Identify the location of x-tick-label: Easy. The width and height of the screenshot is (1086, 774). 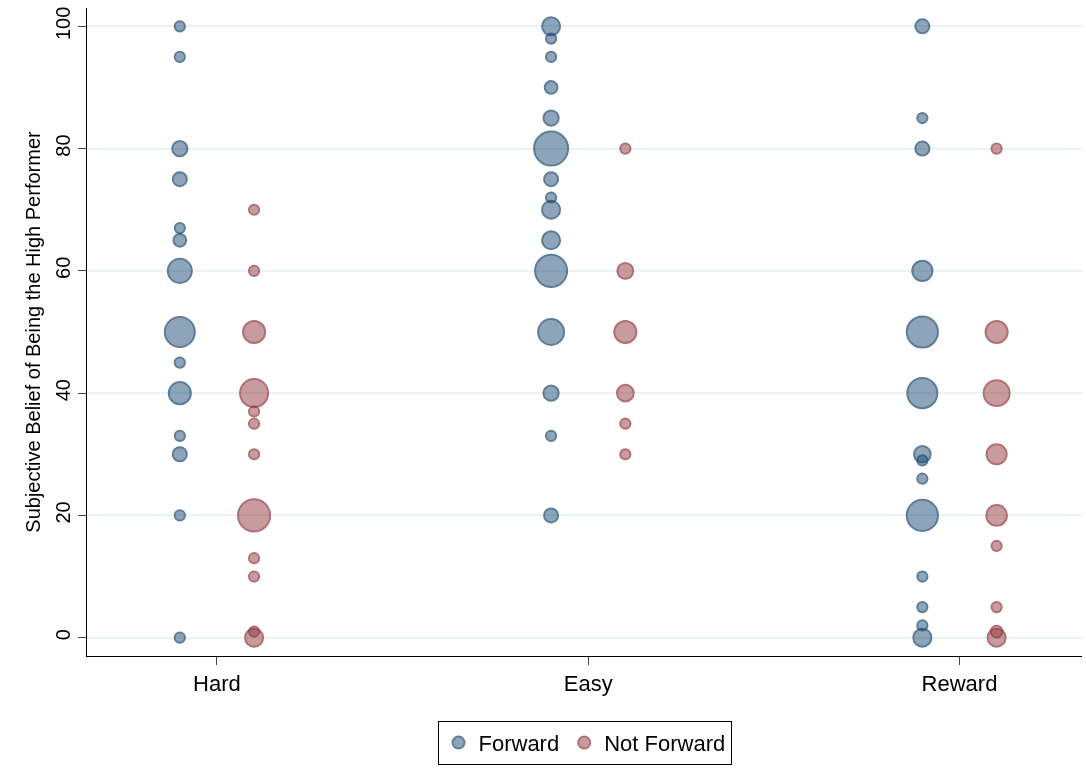
(588, 684).